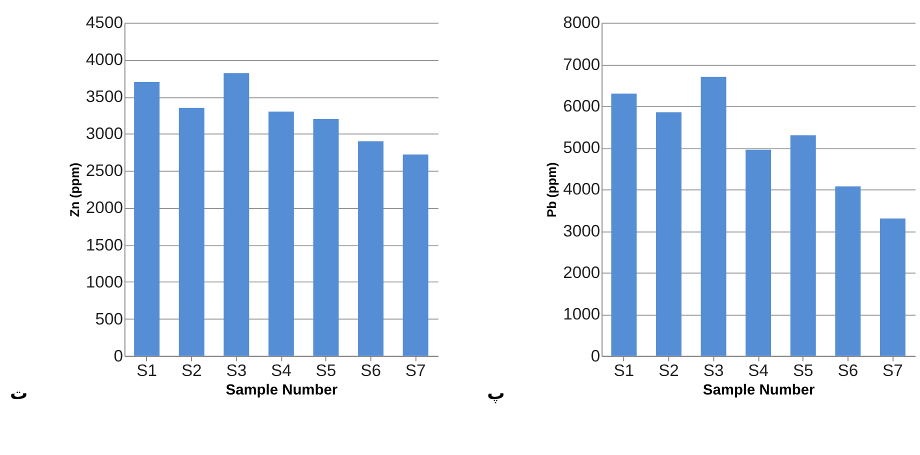 The width and height of the screenshot is (920, 455). What do you see at coordinates (104, 244) in the screenshot?
I see `y-tick-label: 1500` at bounding box center [104, 244].